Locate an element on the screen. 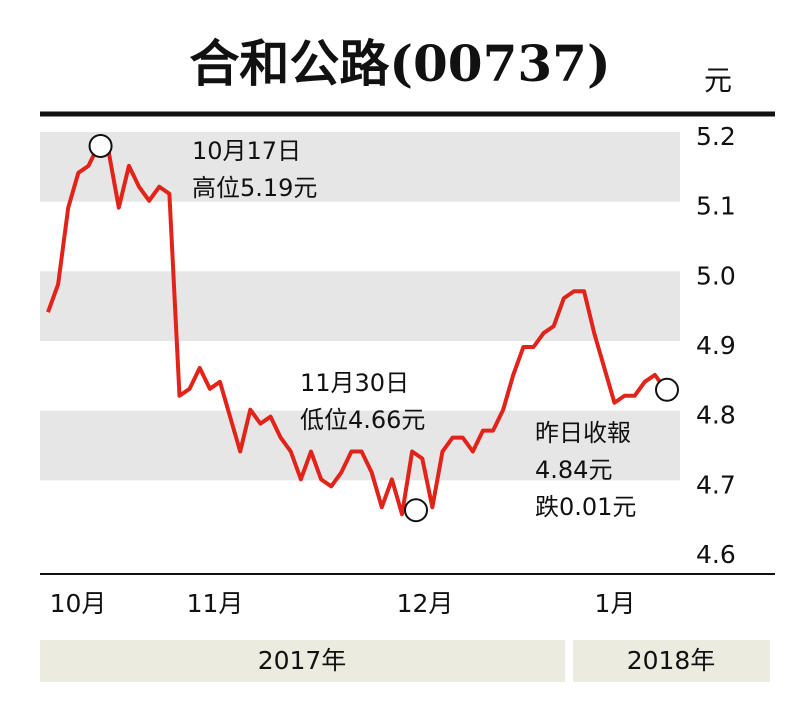 The height and width of the screenshot is (713, 800). annotation: 昨日收報 is located at coordinates (583, 433).